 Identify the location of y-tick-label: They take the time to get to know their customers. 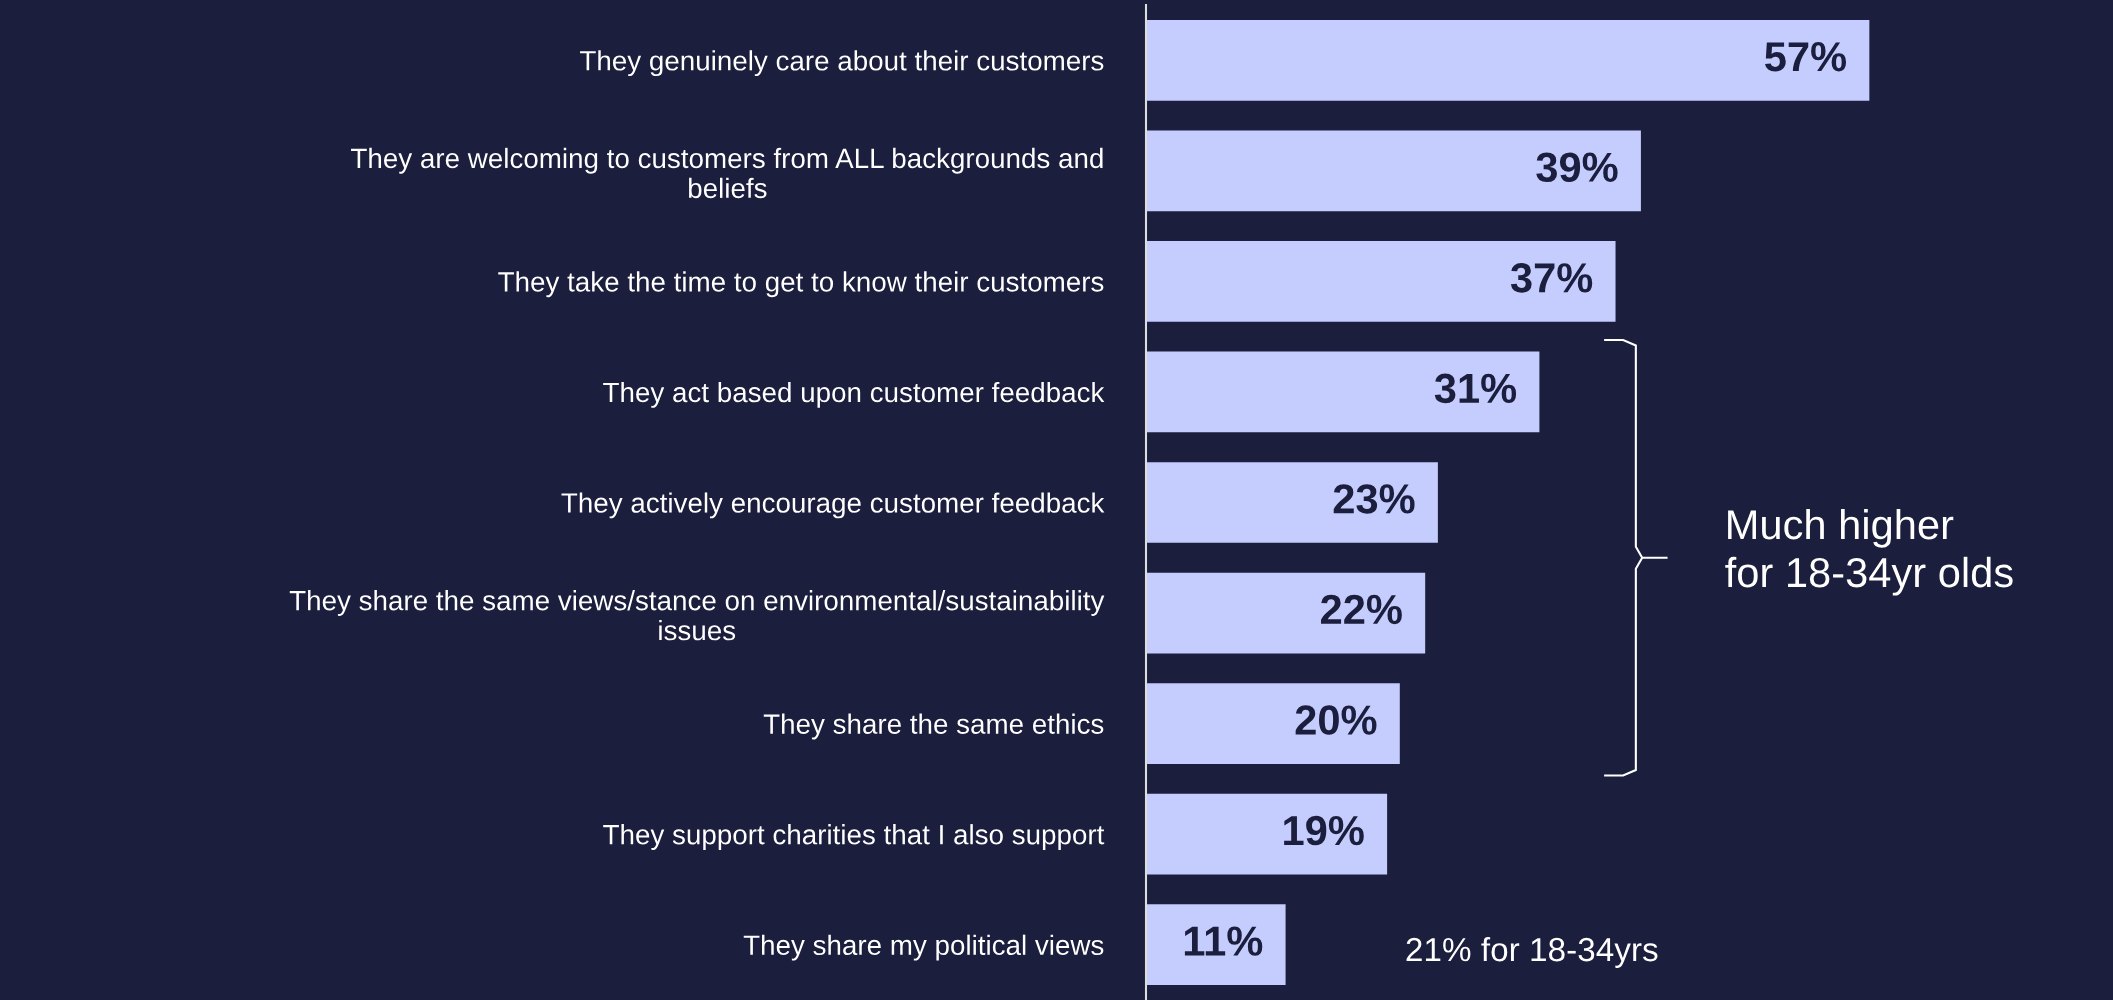
(801, 284).